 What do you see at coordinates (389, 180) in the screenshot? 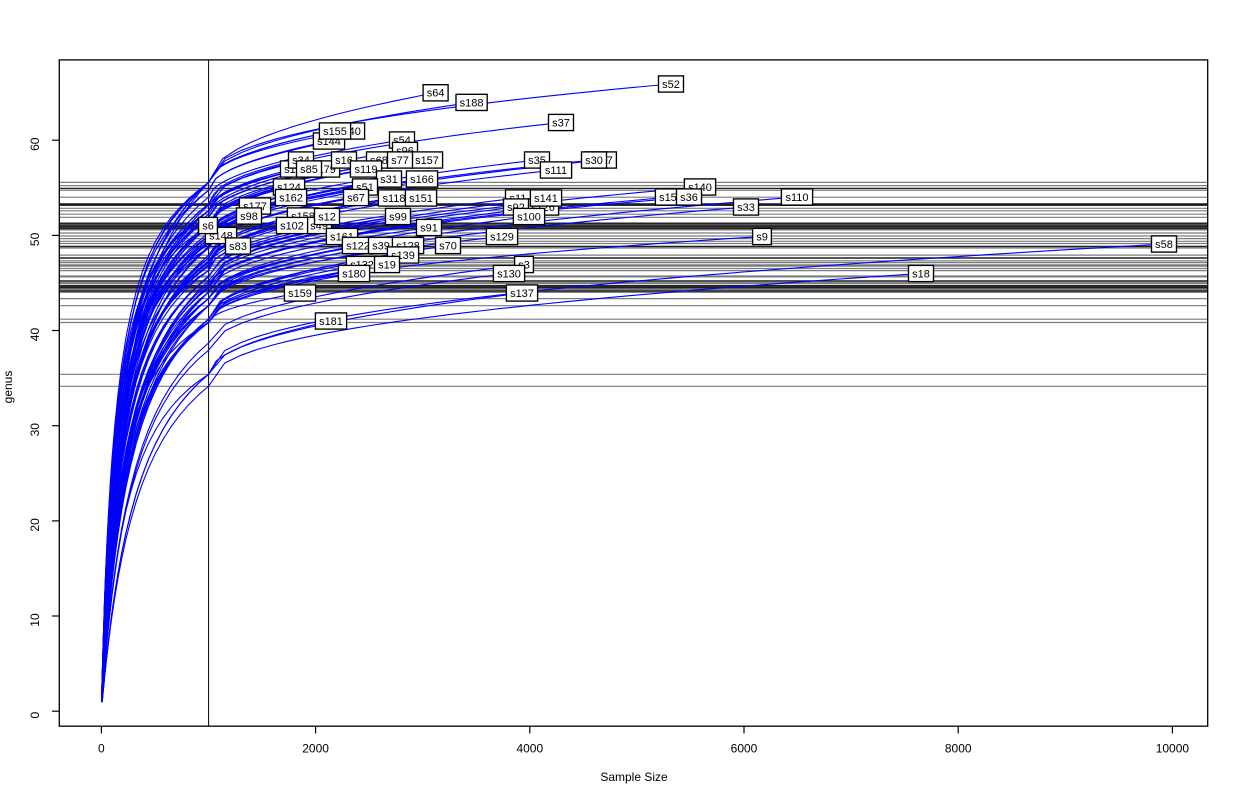
I see `svg-text: s31` at bounding box center [389, 180].